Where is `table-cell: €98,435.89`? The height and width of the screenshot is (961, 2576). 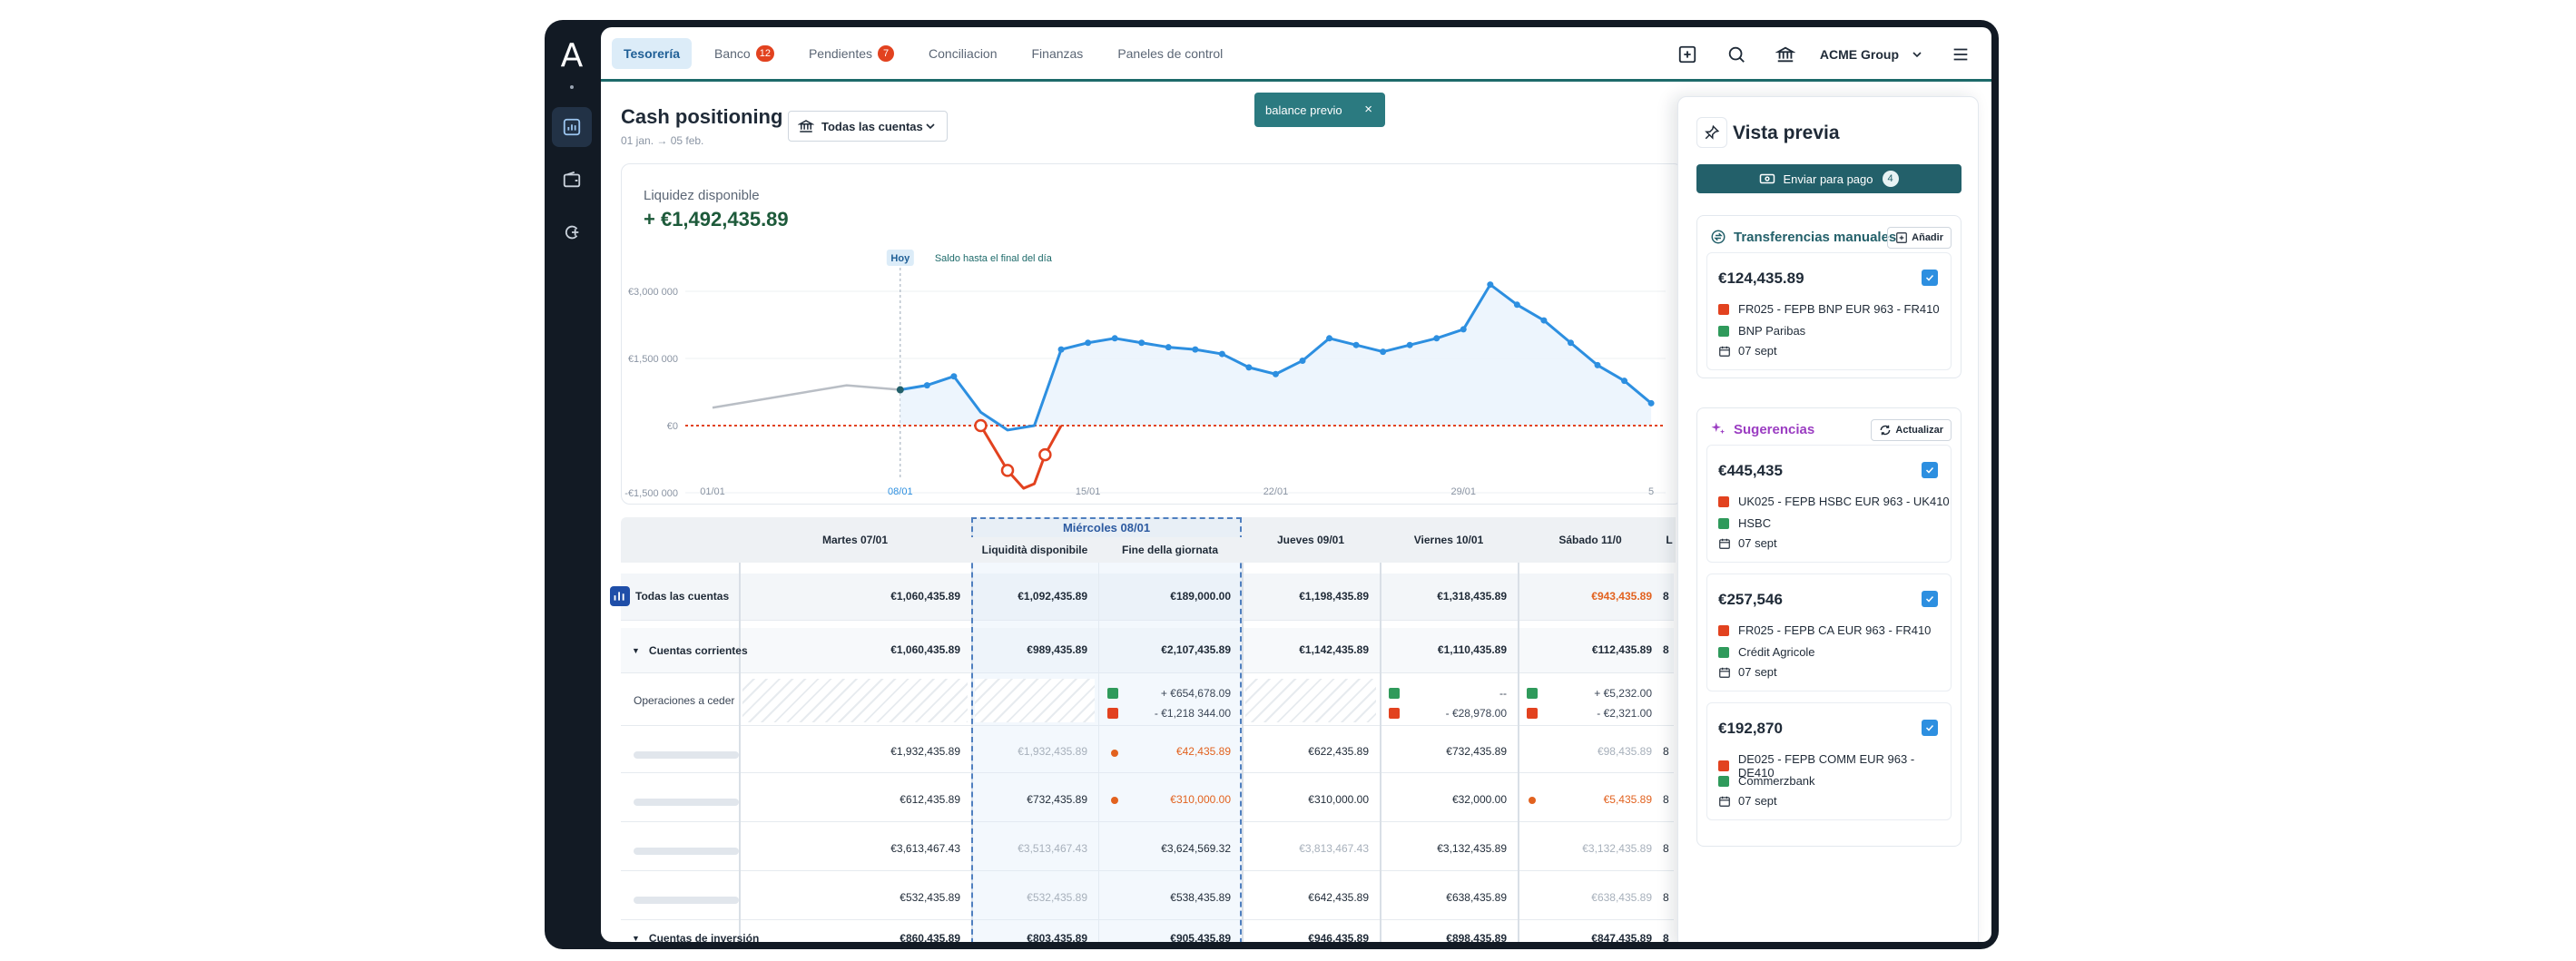
table-cell: €98,435.89 is located at coordinates (1624, 751).